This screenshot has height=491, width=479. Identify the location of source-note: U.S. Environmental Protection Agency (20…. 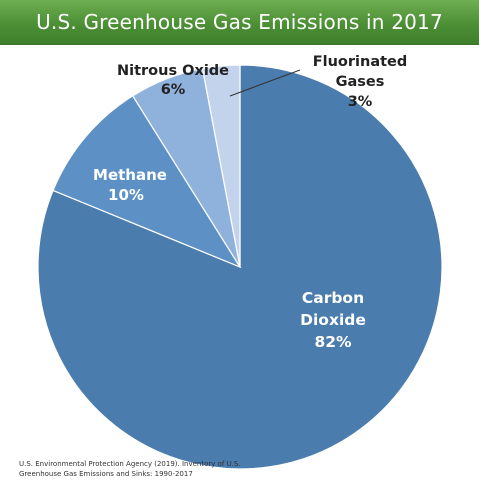
(169, 469).